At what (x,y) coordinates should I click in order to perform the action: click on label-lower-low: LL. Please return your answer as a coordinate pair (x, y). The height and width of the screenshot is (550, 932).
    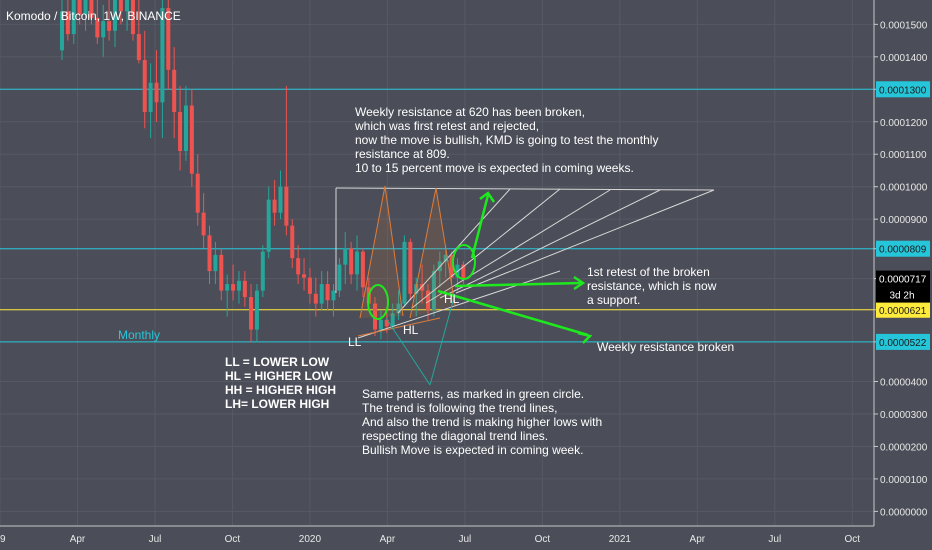
    Looking at the image, I should click on (355, 342).